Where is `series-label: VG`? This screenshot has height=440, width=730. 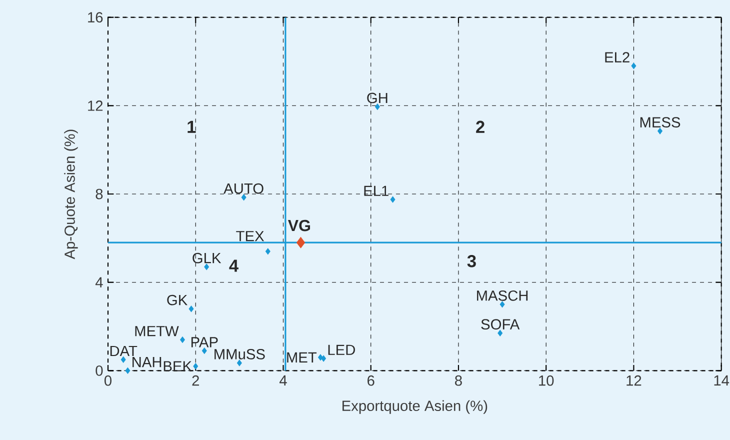
series-label: VG is located at coordinates (299, 226).